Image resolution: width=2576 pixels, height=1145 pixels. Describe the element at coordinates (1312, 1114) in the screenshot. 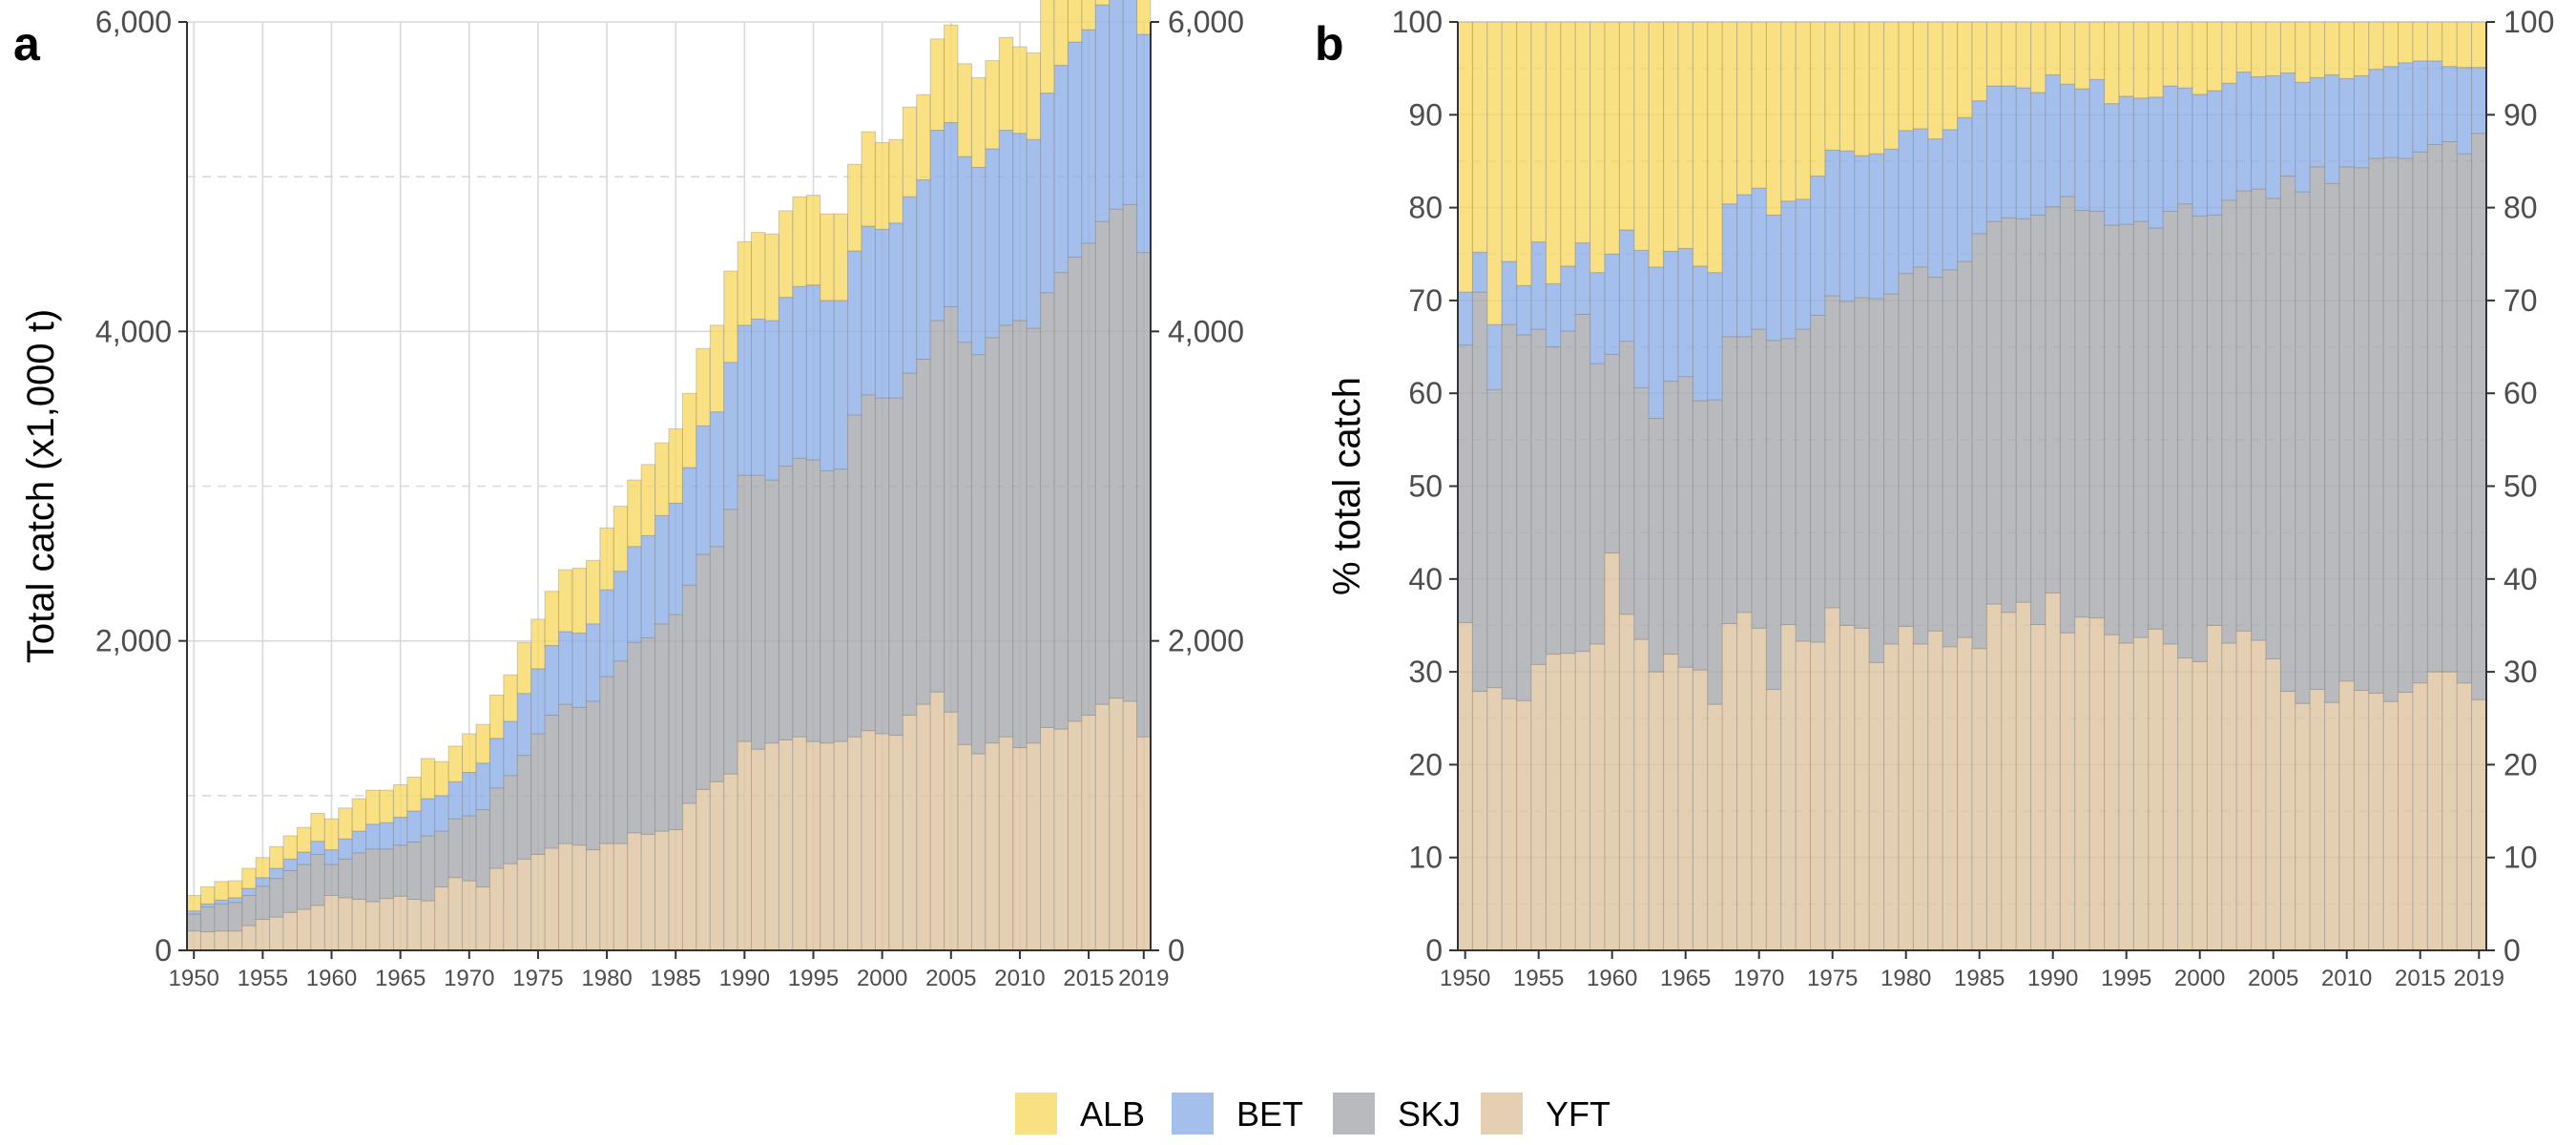

I see `legend: ALB BET SKJ YFT` at that location.